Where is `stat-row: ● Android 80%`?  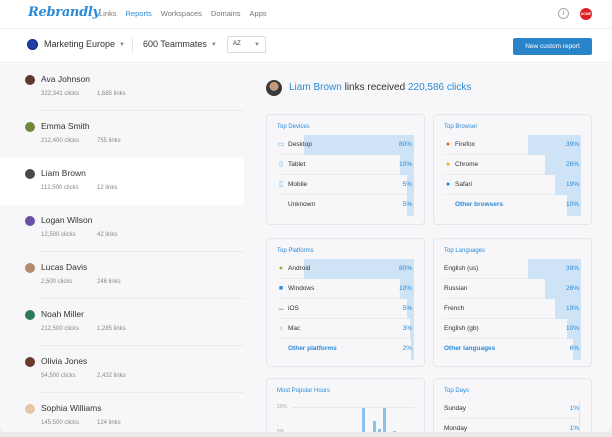
stat-row: ● Android 80% is located at coordinates (345, 269).